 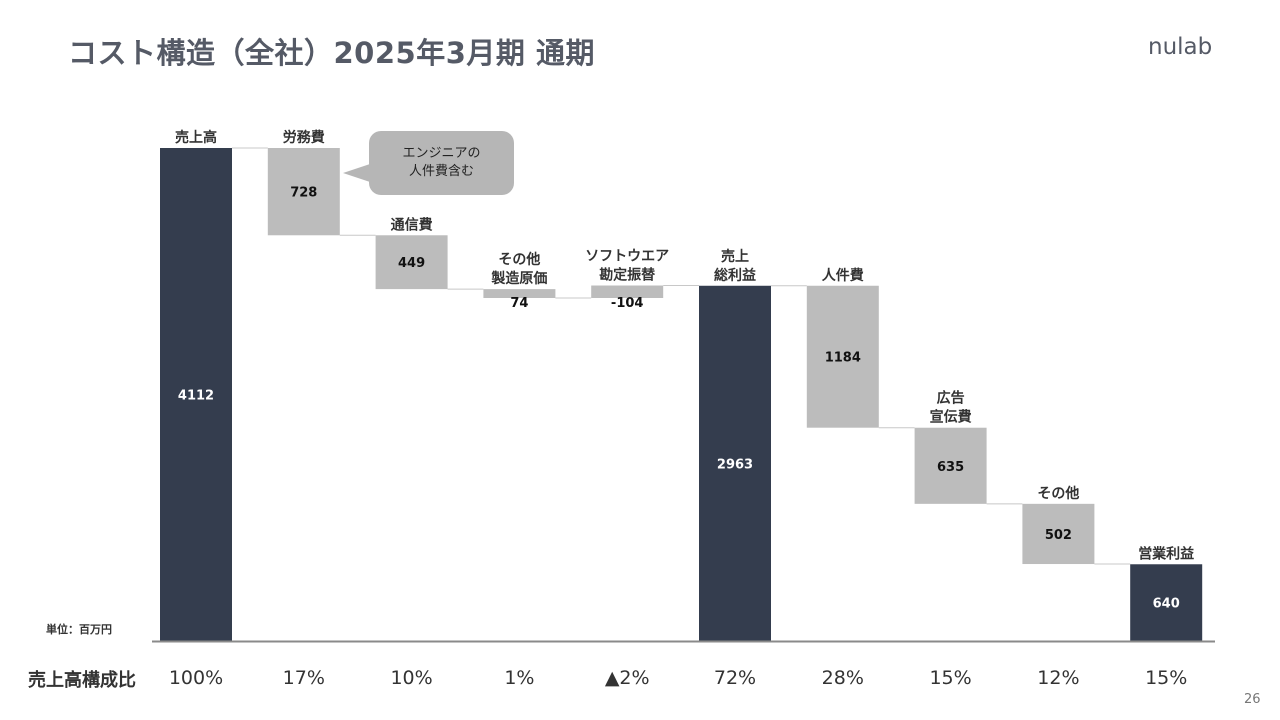 What do you see at coordinates (735, 678) in the screenshot?
I see `ratio-value: 72%` at bounding box center [735, 678].